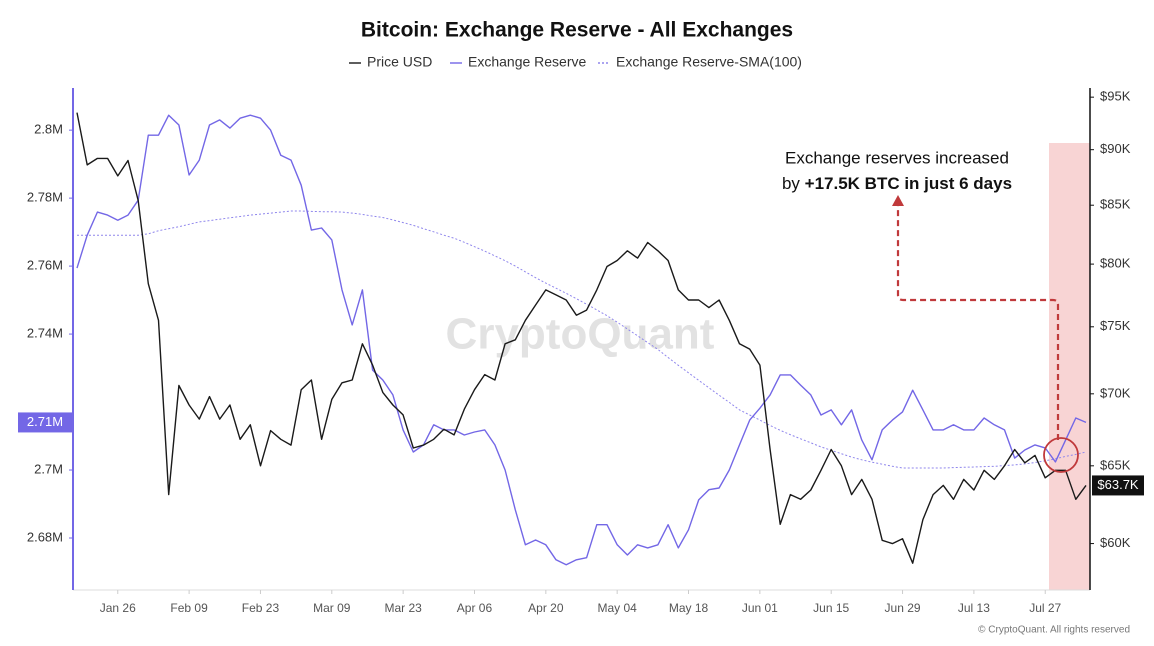 This screenshot has width=1154, height=646. I want to click on x-tick-label: May 18, so click(689, 608).